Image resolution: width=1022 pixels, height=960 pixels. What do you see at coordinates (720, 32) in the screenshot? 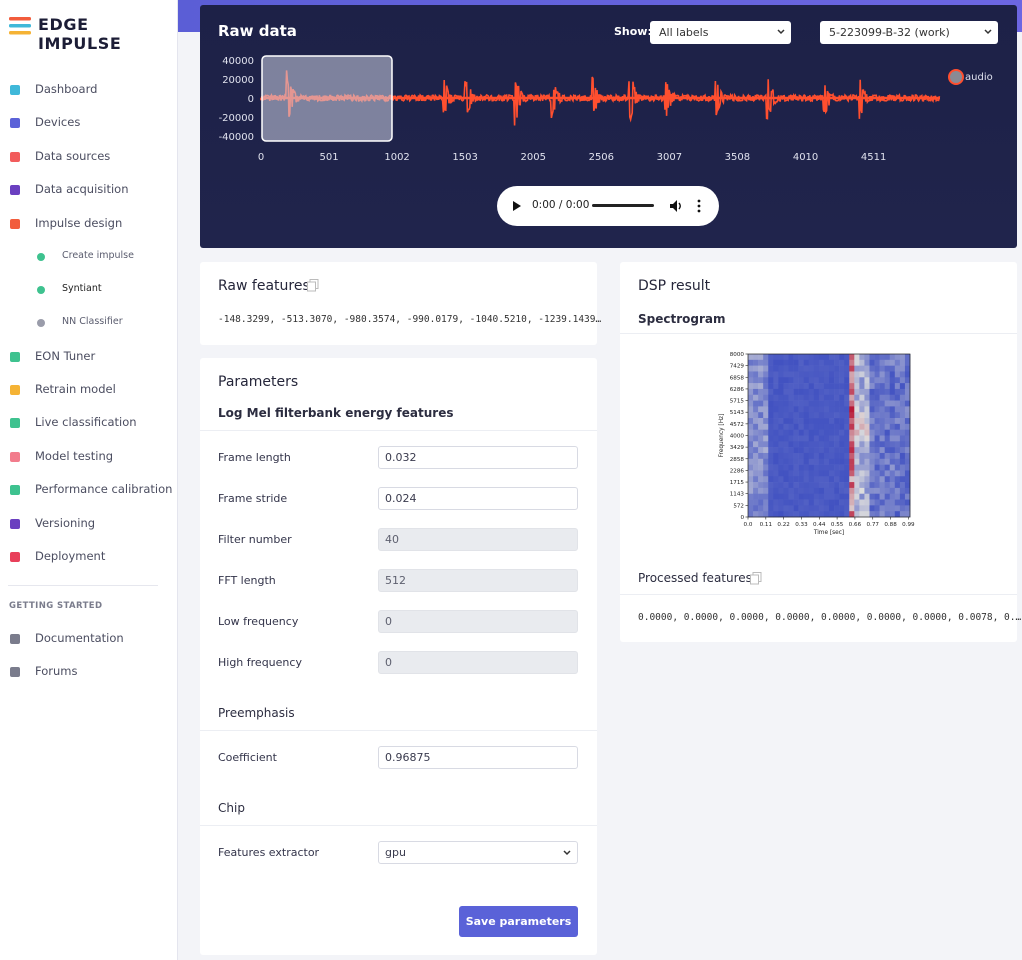
I see `label-select: All labels` at bounding box center [720, 32].